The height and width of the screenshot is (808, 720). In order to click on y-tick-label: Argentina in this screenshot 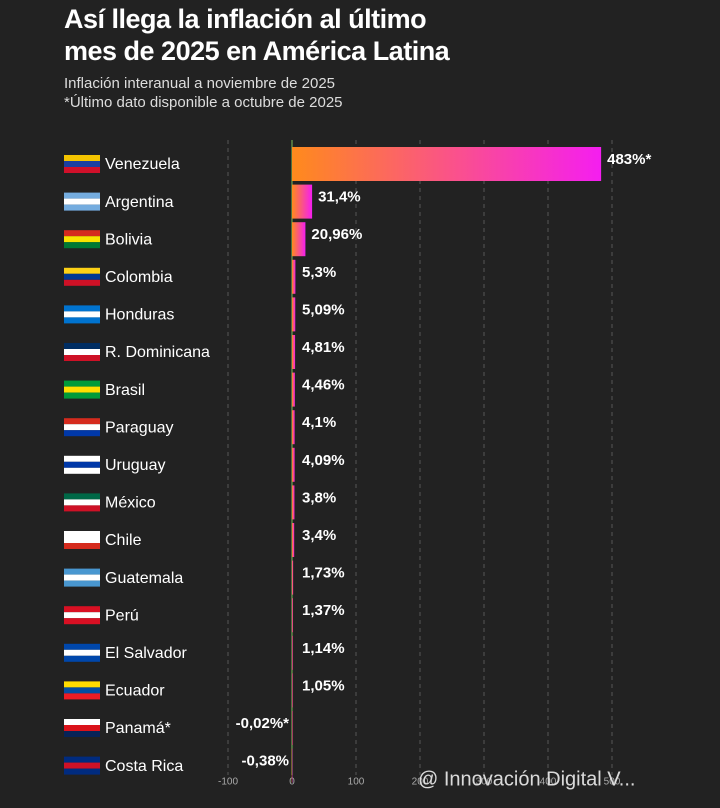, I will do `click(139, 202)`.